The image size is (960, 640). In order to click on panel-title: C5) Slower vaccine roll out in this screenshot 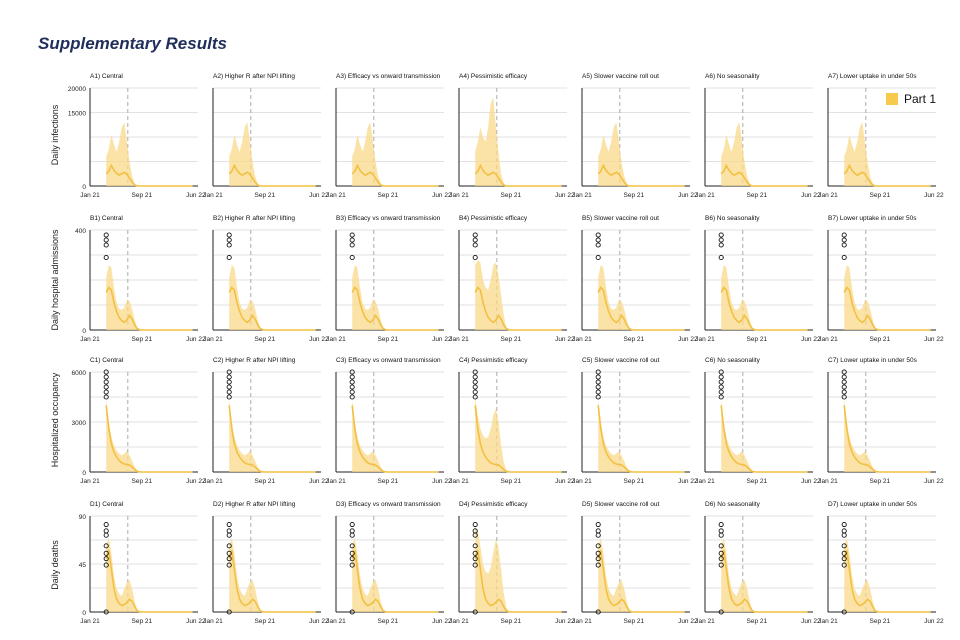, I will do `click(621, 360)`.